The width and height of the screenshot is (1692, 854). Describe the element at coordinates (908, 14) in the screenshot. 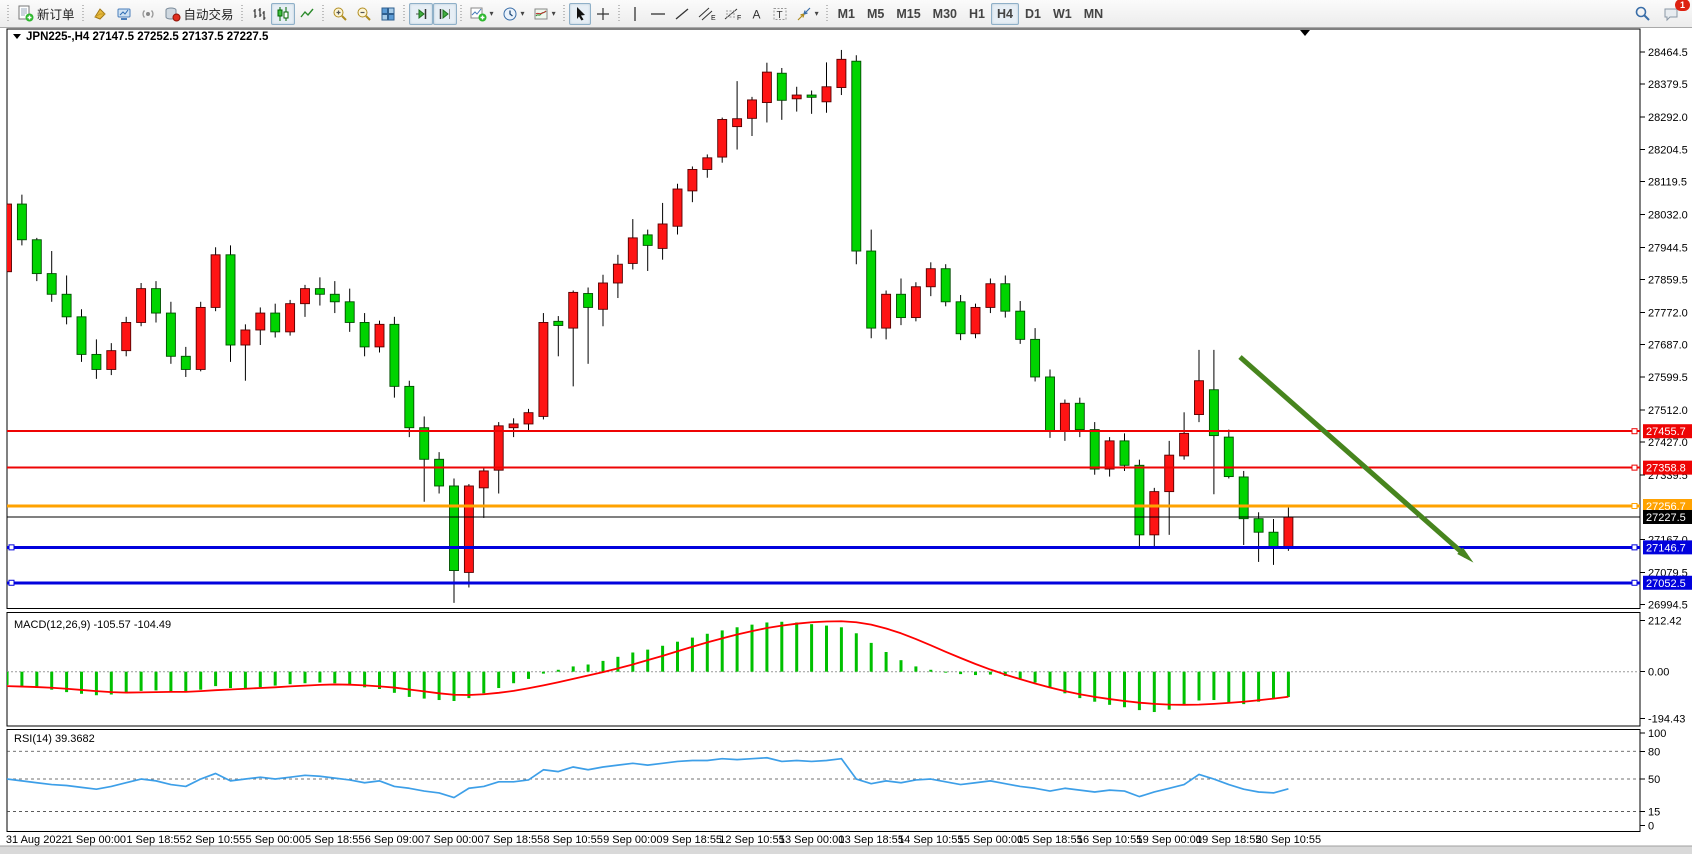

I see `tf-m15-button: M15` at that location.